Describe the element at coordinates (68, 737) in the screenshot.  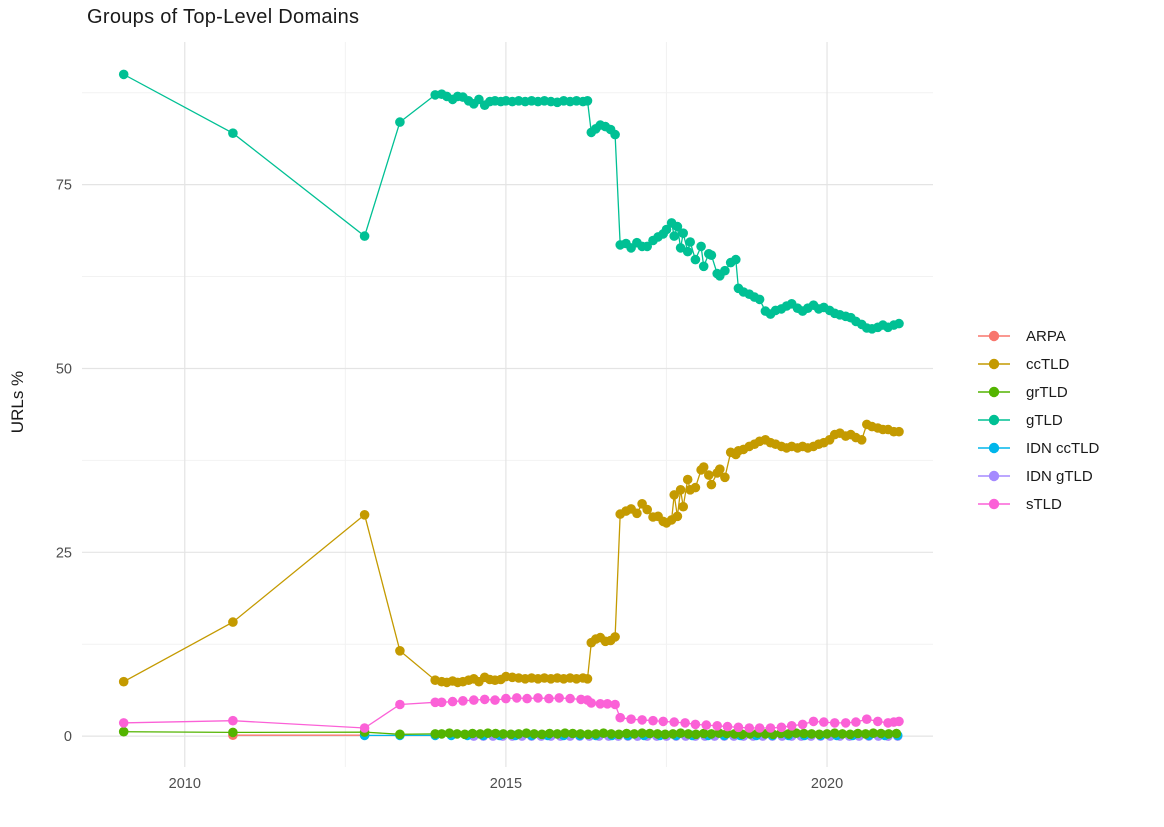
I see `y-tick-label: 0` at that location.